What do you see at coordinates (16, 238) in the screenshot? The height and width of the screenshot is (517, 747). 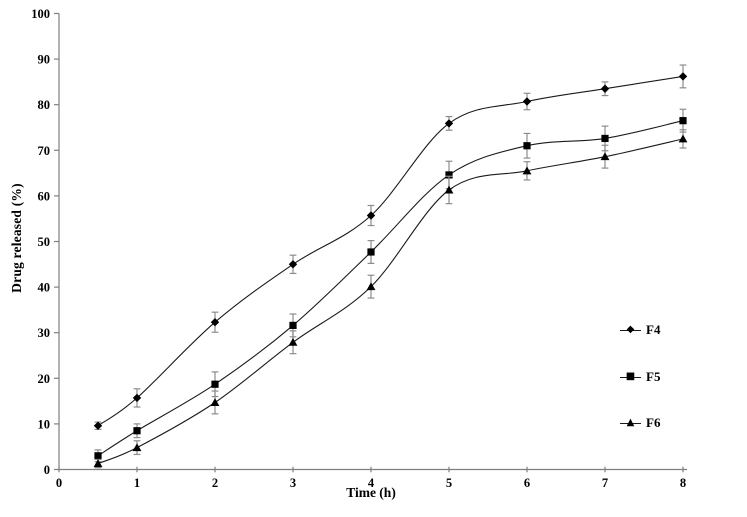 I see `y-axis-title: Drug released (%)` at bounding box center [16, 238].